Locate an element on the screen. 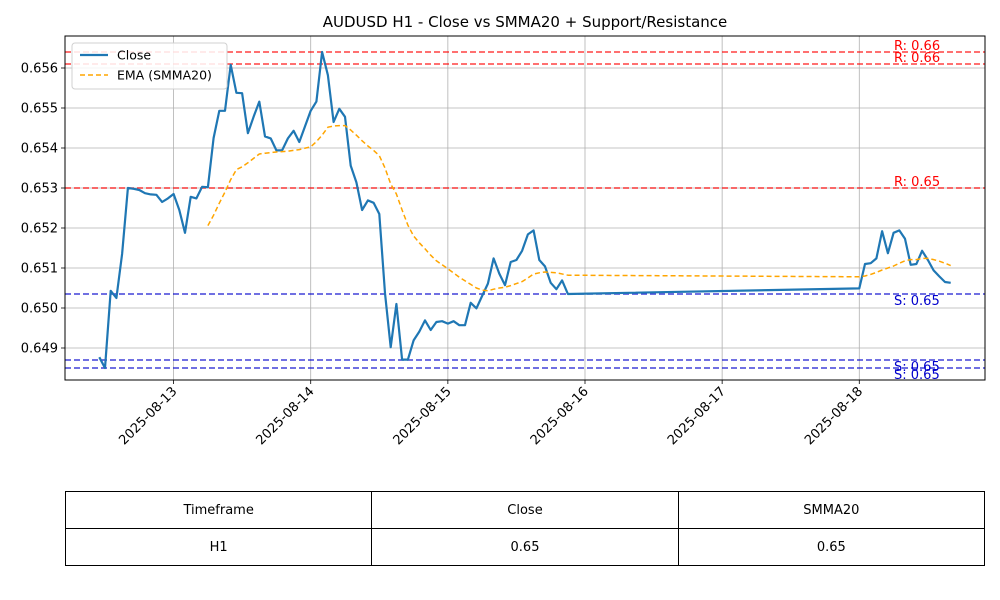 Image resolution: width=1000 pixels, height=600 pixels. legend-box is located at coordinates (149, 66).